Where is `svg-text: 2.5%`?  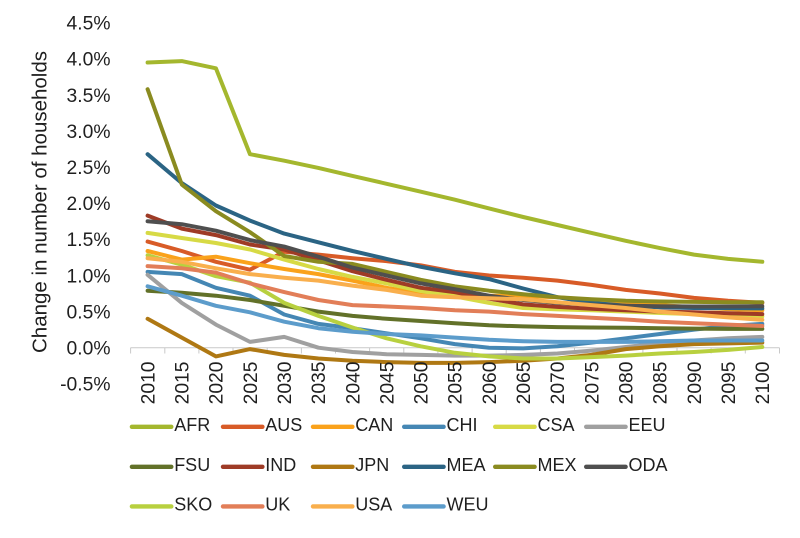
svg-text: 2.5% is located at coordinates (89, 168).